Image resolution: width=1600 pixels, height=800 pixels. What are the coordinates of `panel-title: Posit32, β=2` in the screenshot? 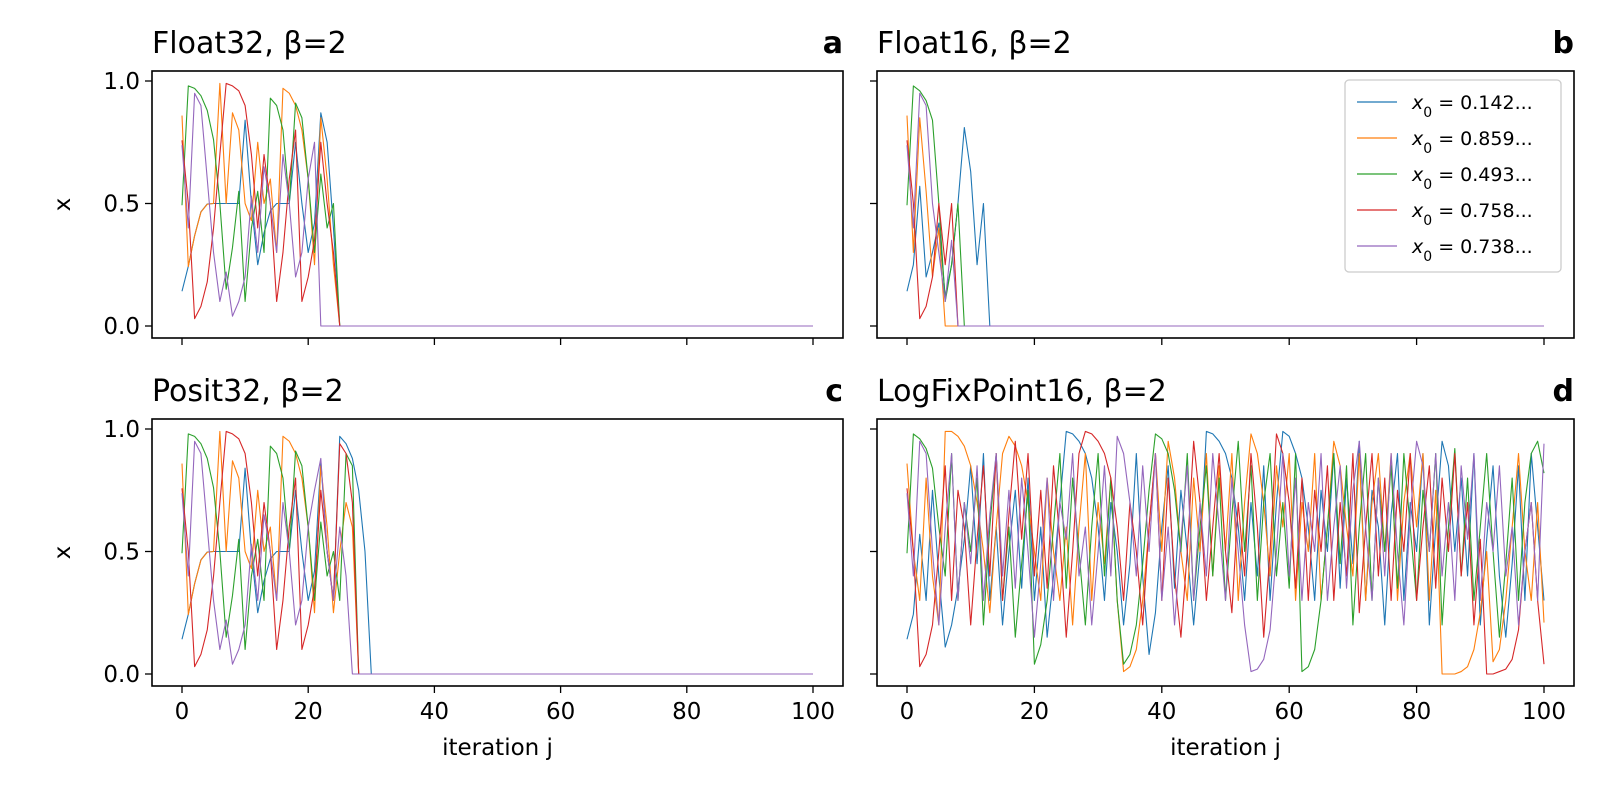 It's located at (248, 391).